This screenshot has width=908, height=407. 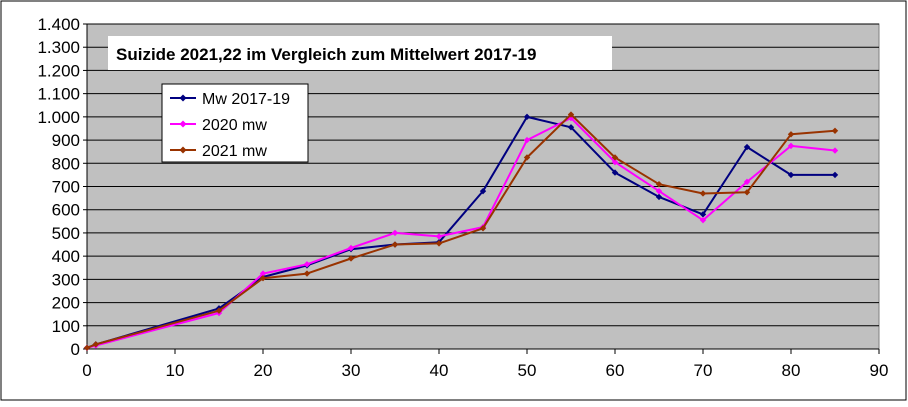 I want to click on y-tick-label-10: 1.000, so click(x=58, y=117).